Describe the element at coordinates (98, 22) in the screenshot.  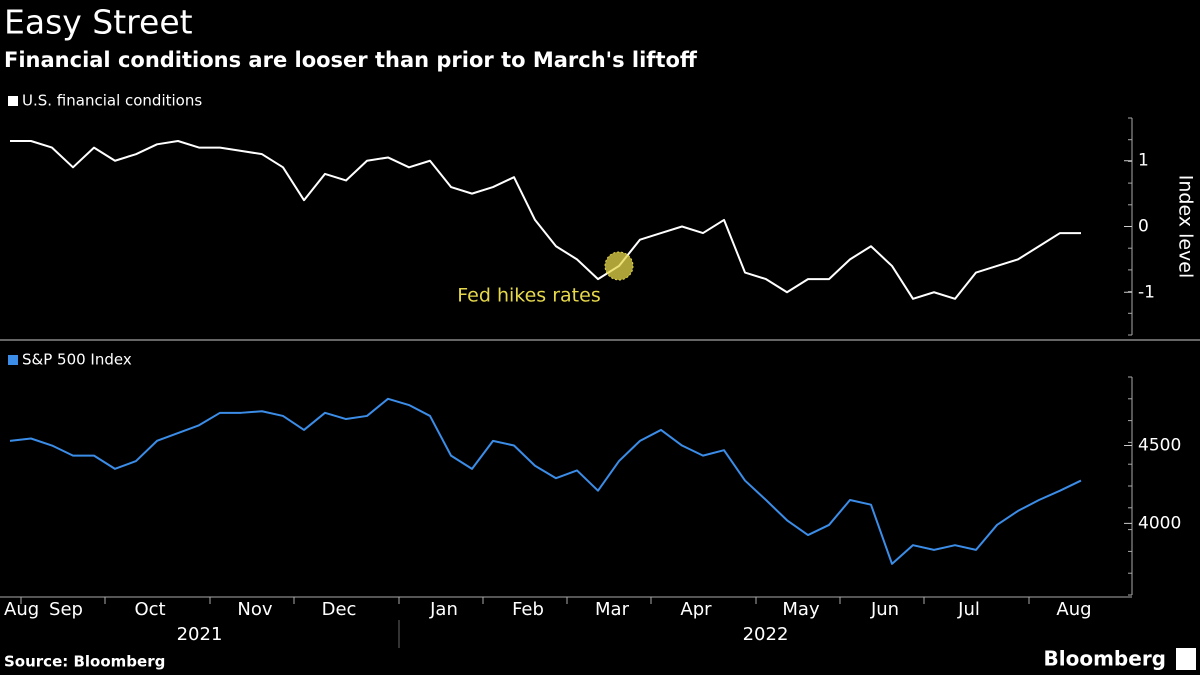
I see `title: Easy Street` at that location.